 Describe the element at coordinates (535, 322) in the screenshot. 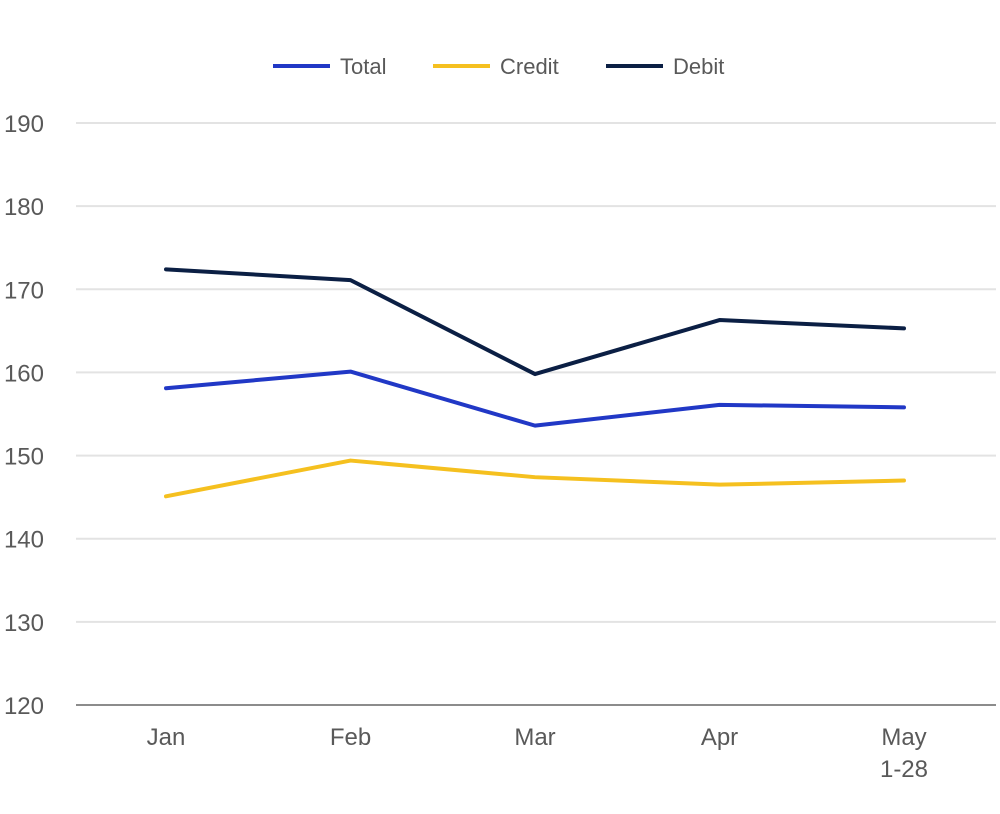

I see `series-line-debit` at that location.